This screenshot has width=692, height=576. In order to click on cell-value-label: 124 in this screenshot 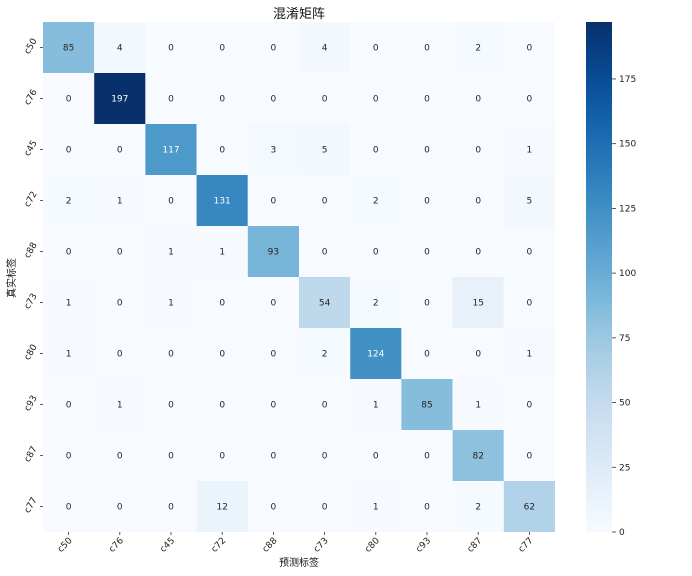, I will do `click(375, 355)`.